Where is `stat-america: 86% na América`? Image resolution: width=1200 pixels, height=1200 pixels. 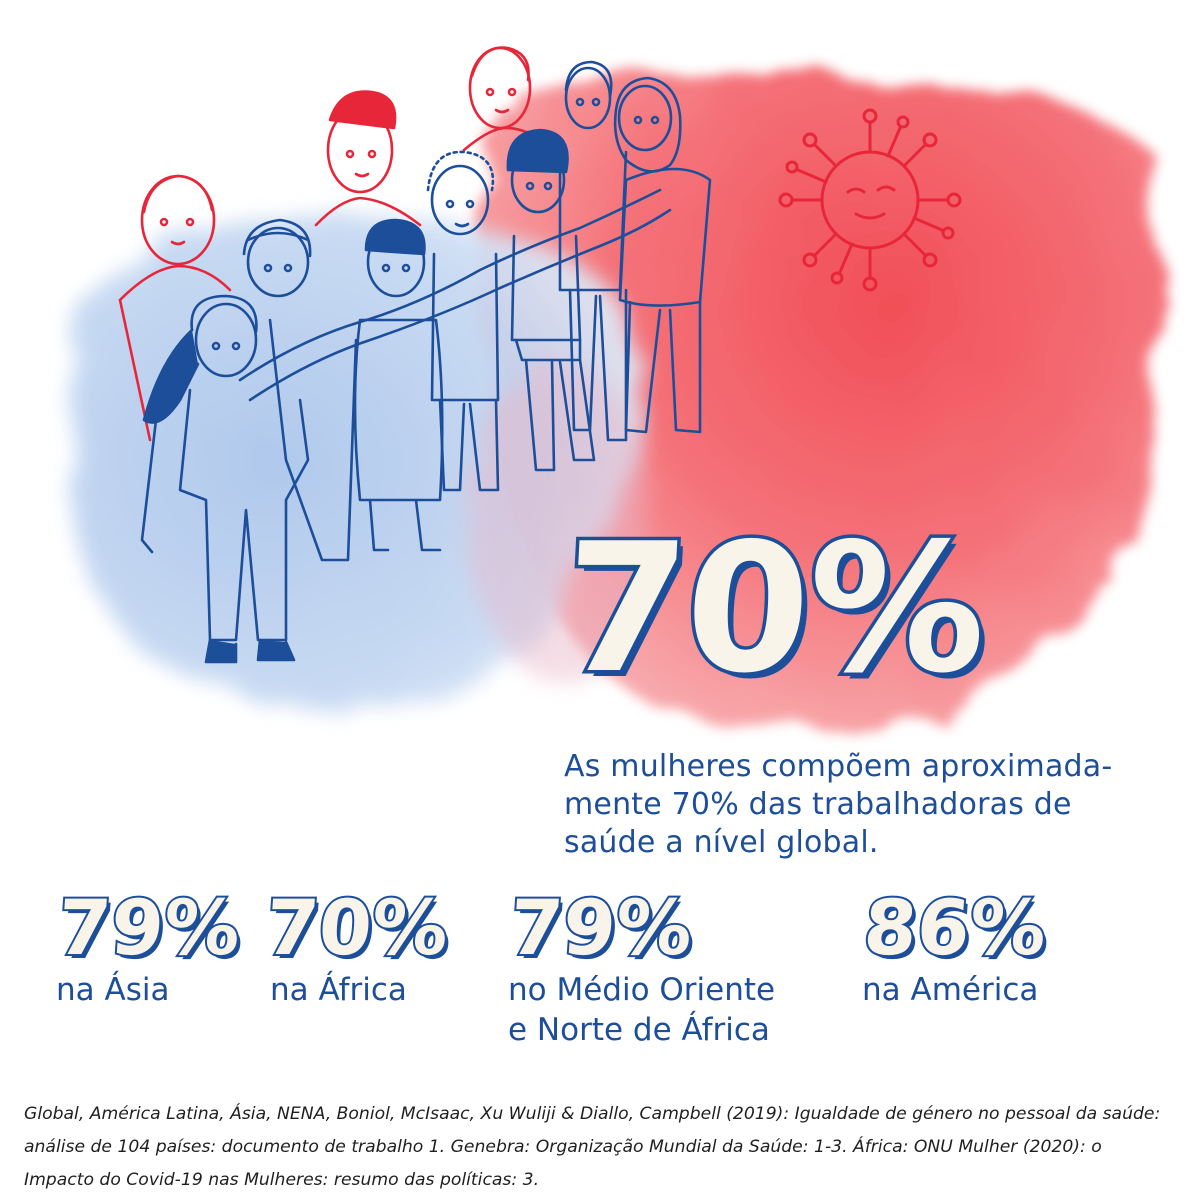
stat-america: 86% na América is located at coordinates (1029, 975).